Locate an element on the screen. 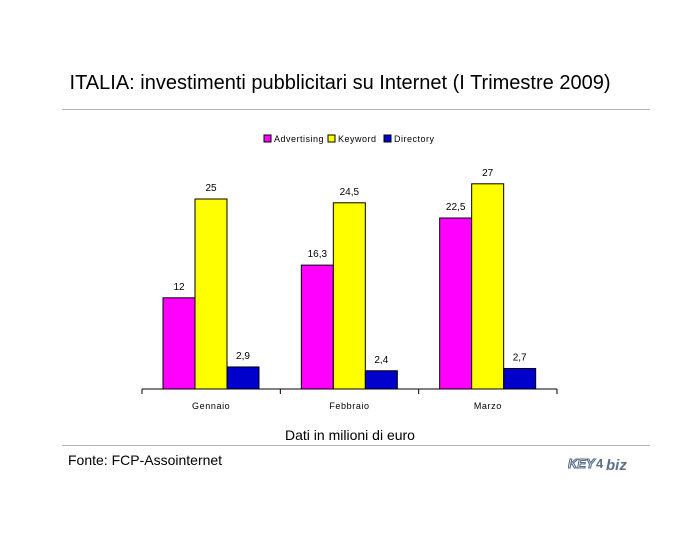 This screenshot has width=700, height=550. chart-subtitle: Dati in milioni di euro is located at coordinates (350, 435).